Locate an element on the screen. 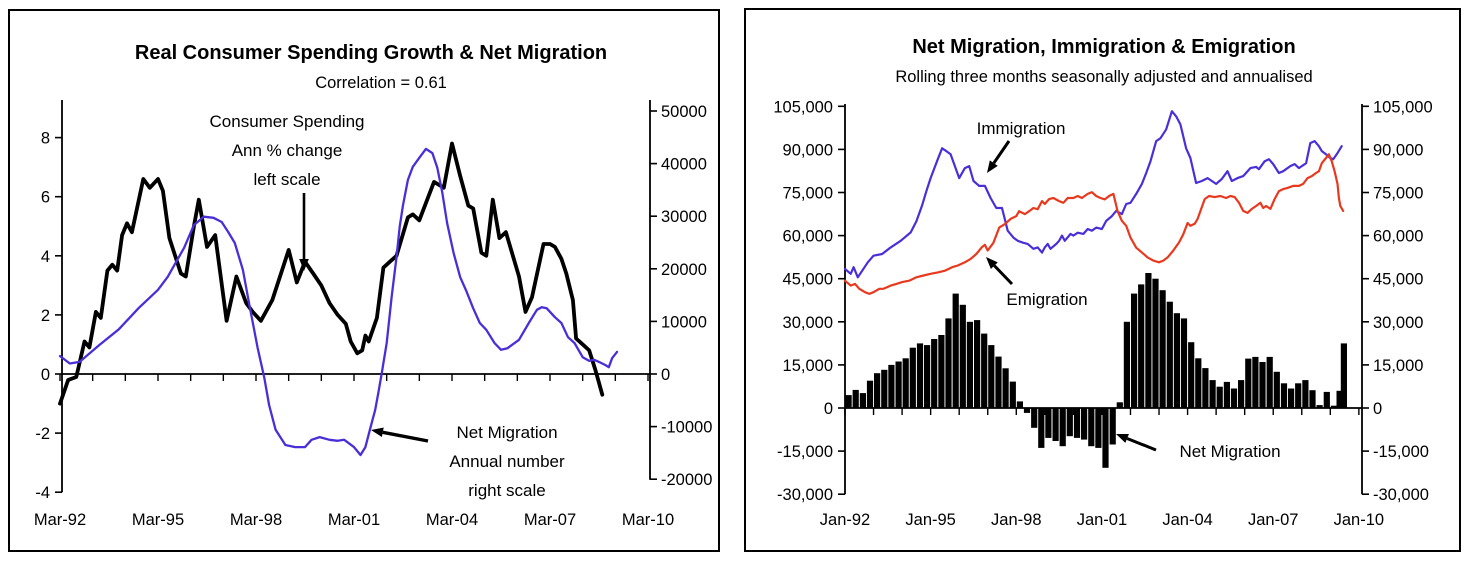  right-y-tick-label: 50000 is located at coordinates (684, 112).